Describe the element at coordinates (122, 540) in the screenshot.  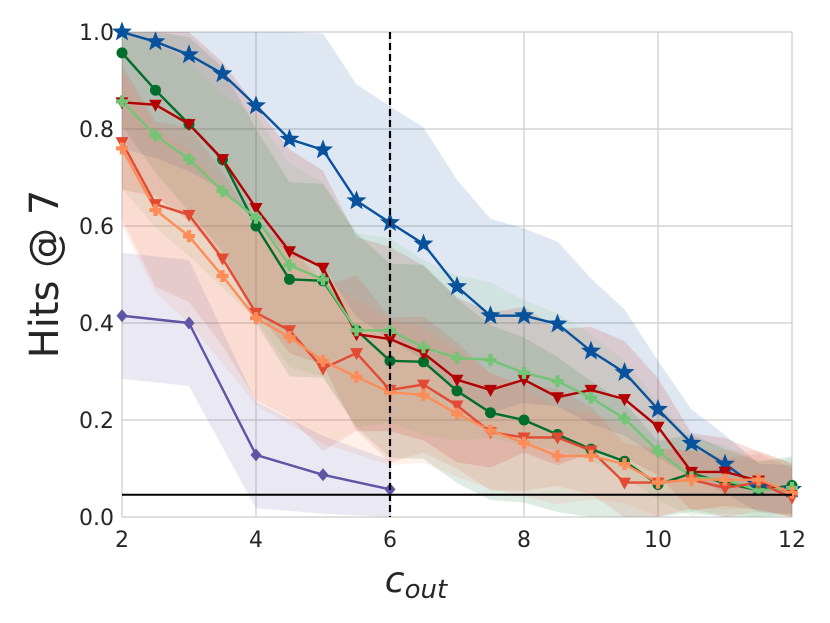
I see `x-tick-label: 2` at that location.